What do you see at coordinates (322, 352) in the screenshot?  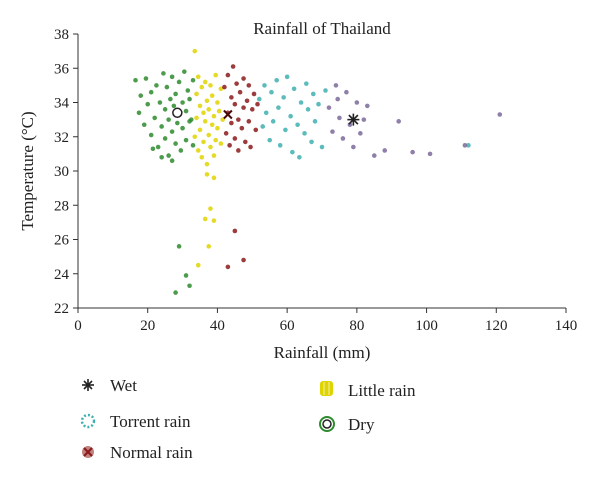 I see `x-axis-label: Rainfall (mm)` at bounding box center [322, 352].